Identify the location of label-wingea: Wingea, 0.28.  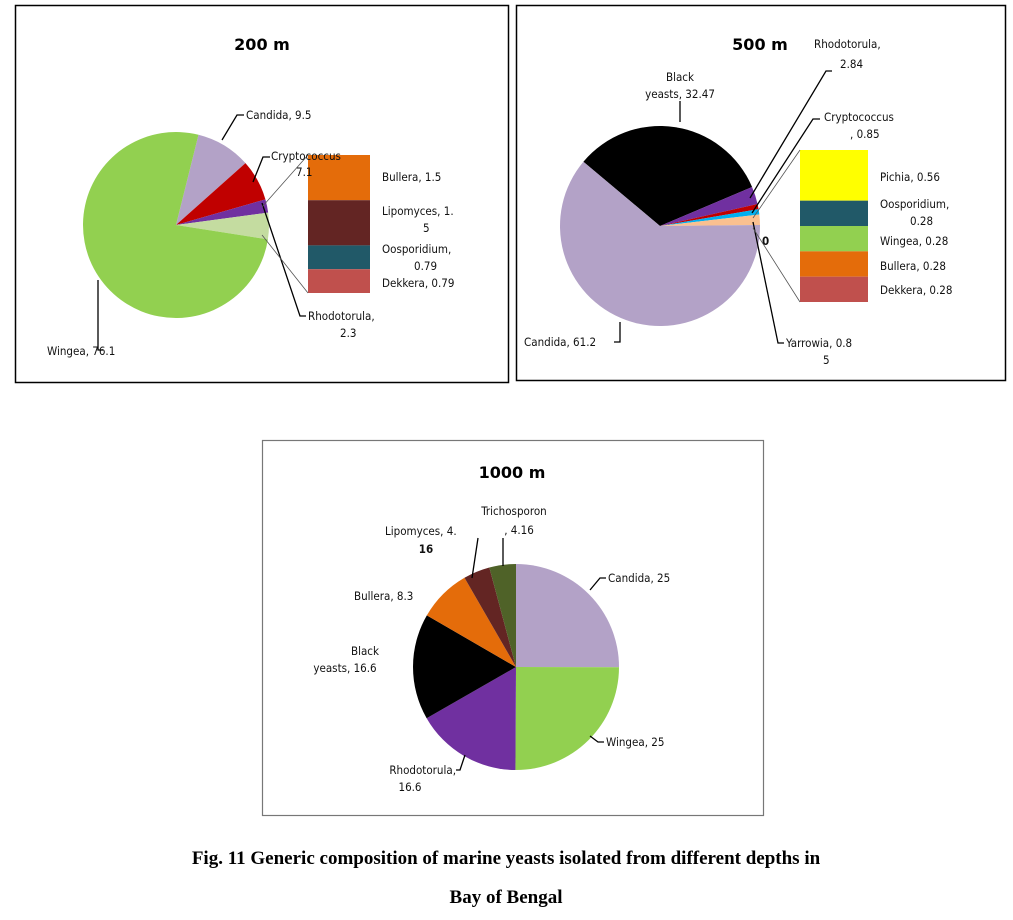
(914, 241).